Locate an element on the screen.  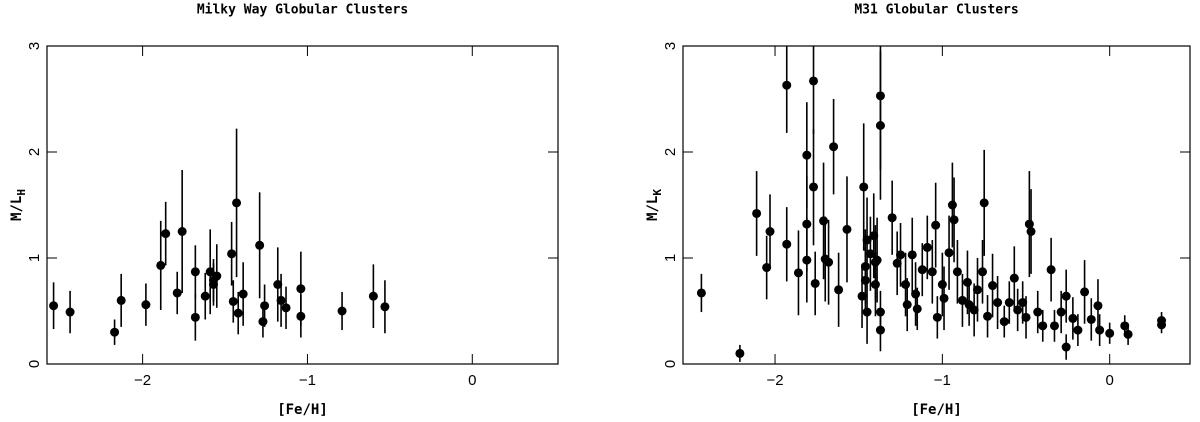
y-axis-label: M/LH is located at coordinates (18, 205).